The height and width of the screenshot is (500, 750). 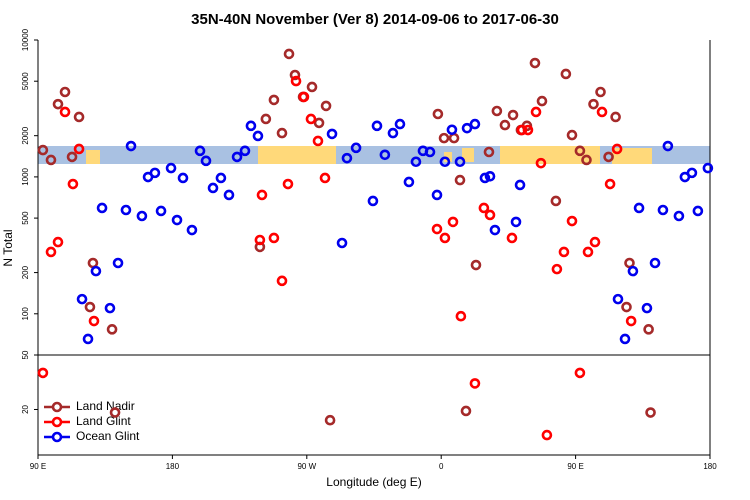 What do you see at coordinates (25, 176) in the screenshot?
I see `y-tick-label: 1000` at bounding box center [25, 176].